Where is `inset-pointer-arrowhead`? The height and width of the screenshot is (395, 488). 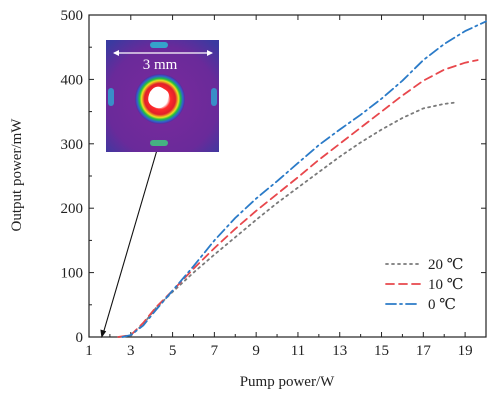
inset-pointer-arrowhead is located at coordinates (103, 333).